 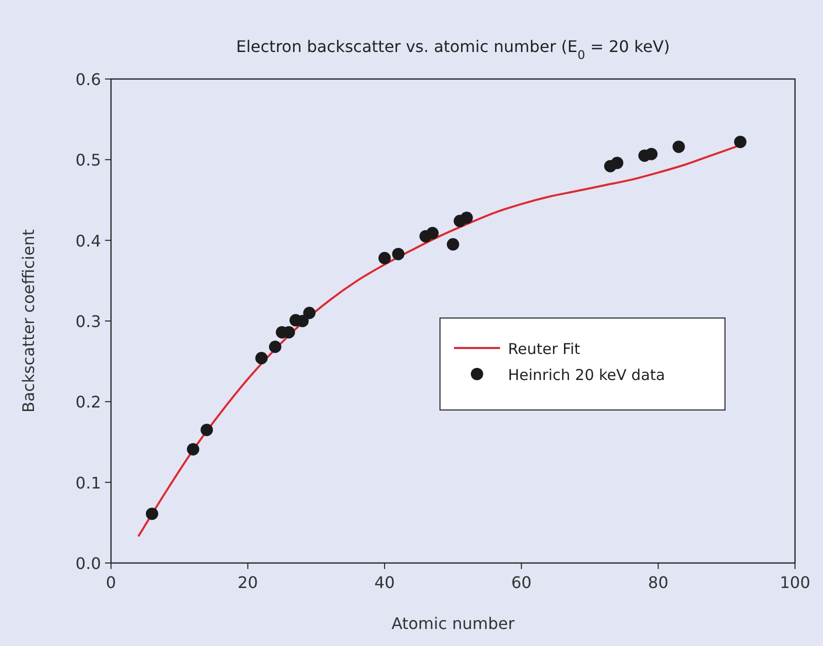 I want to click on y-tick-label: 0.2, so click(x=88, y=402).